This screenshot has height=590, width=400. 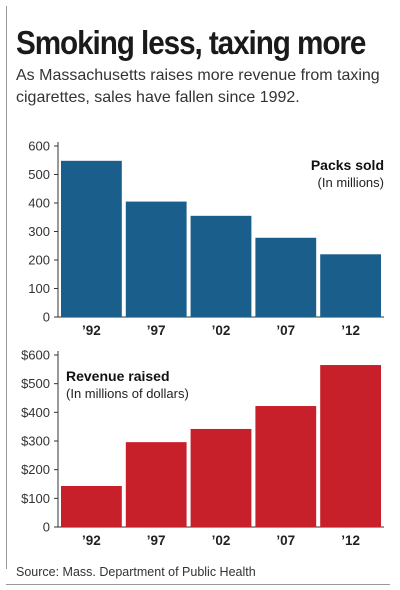 What do you see at coordinates (35, 412) in the screenshot?
I see `revenue-y-tick-label: $400` at bounding box center [35, 412].